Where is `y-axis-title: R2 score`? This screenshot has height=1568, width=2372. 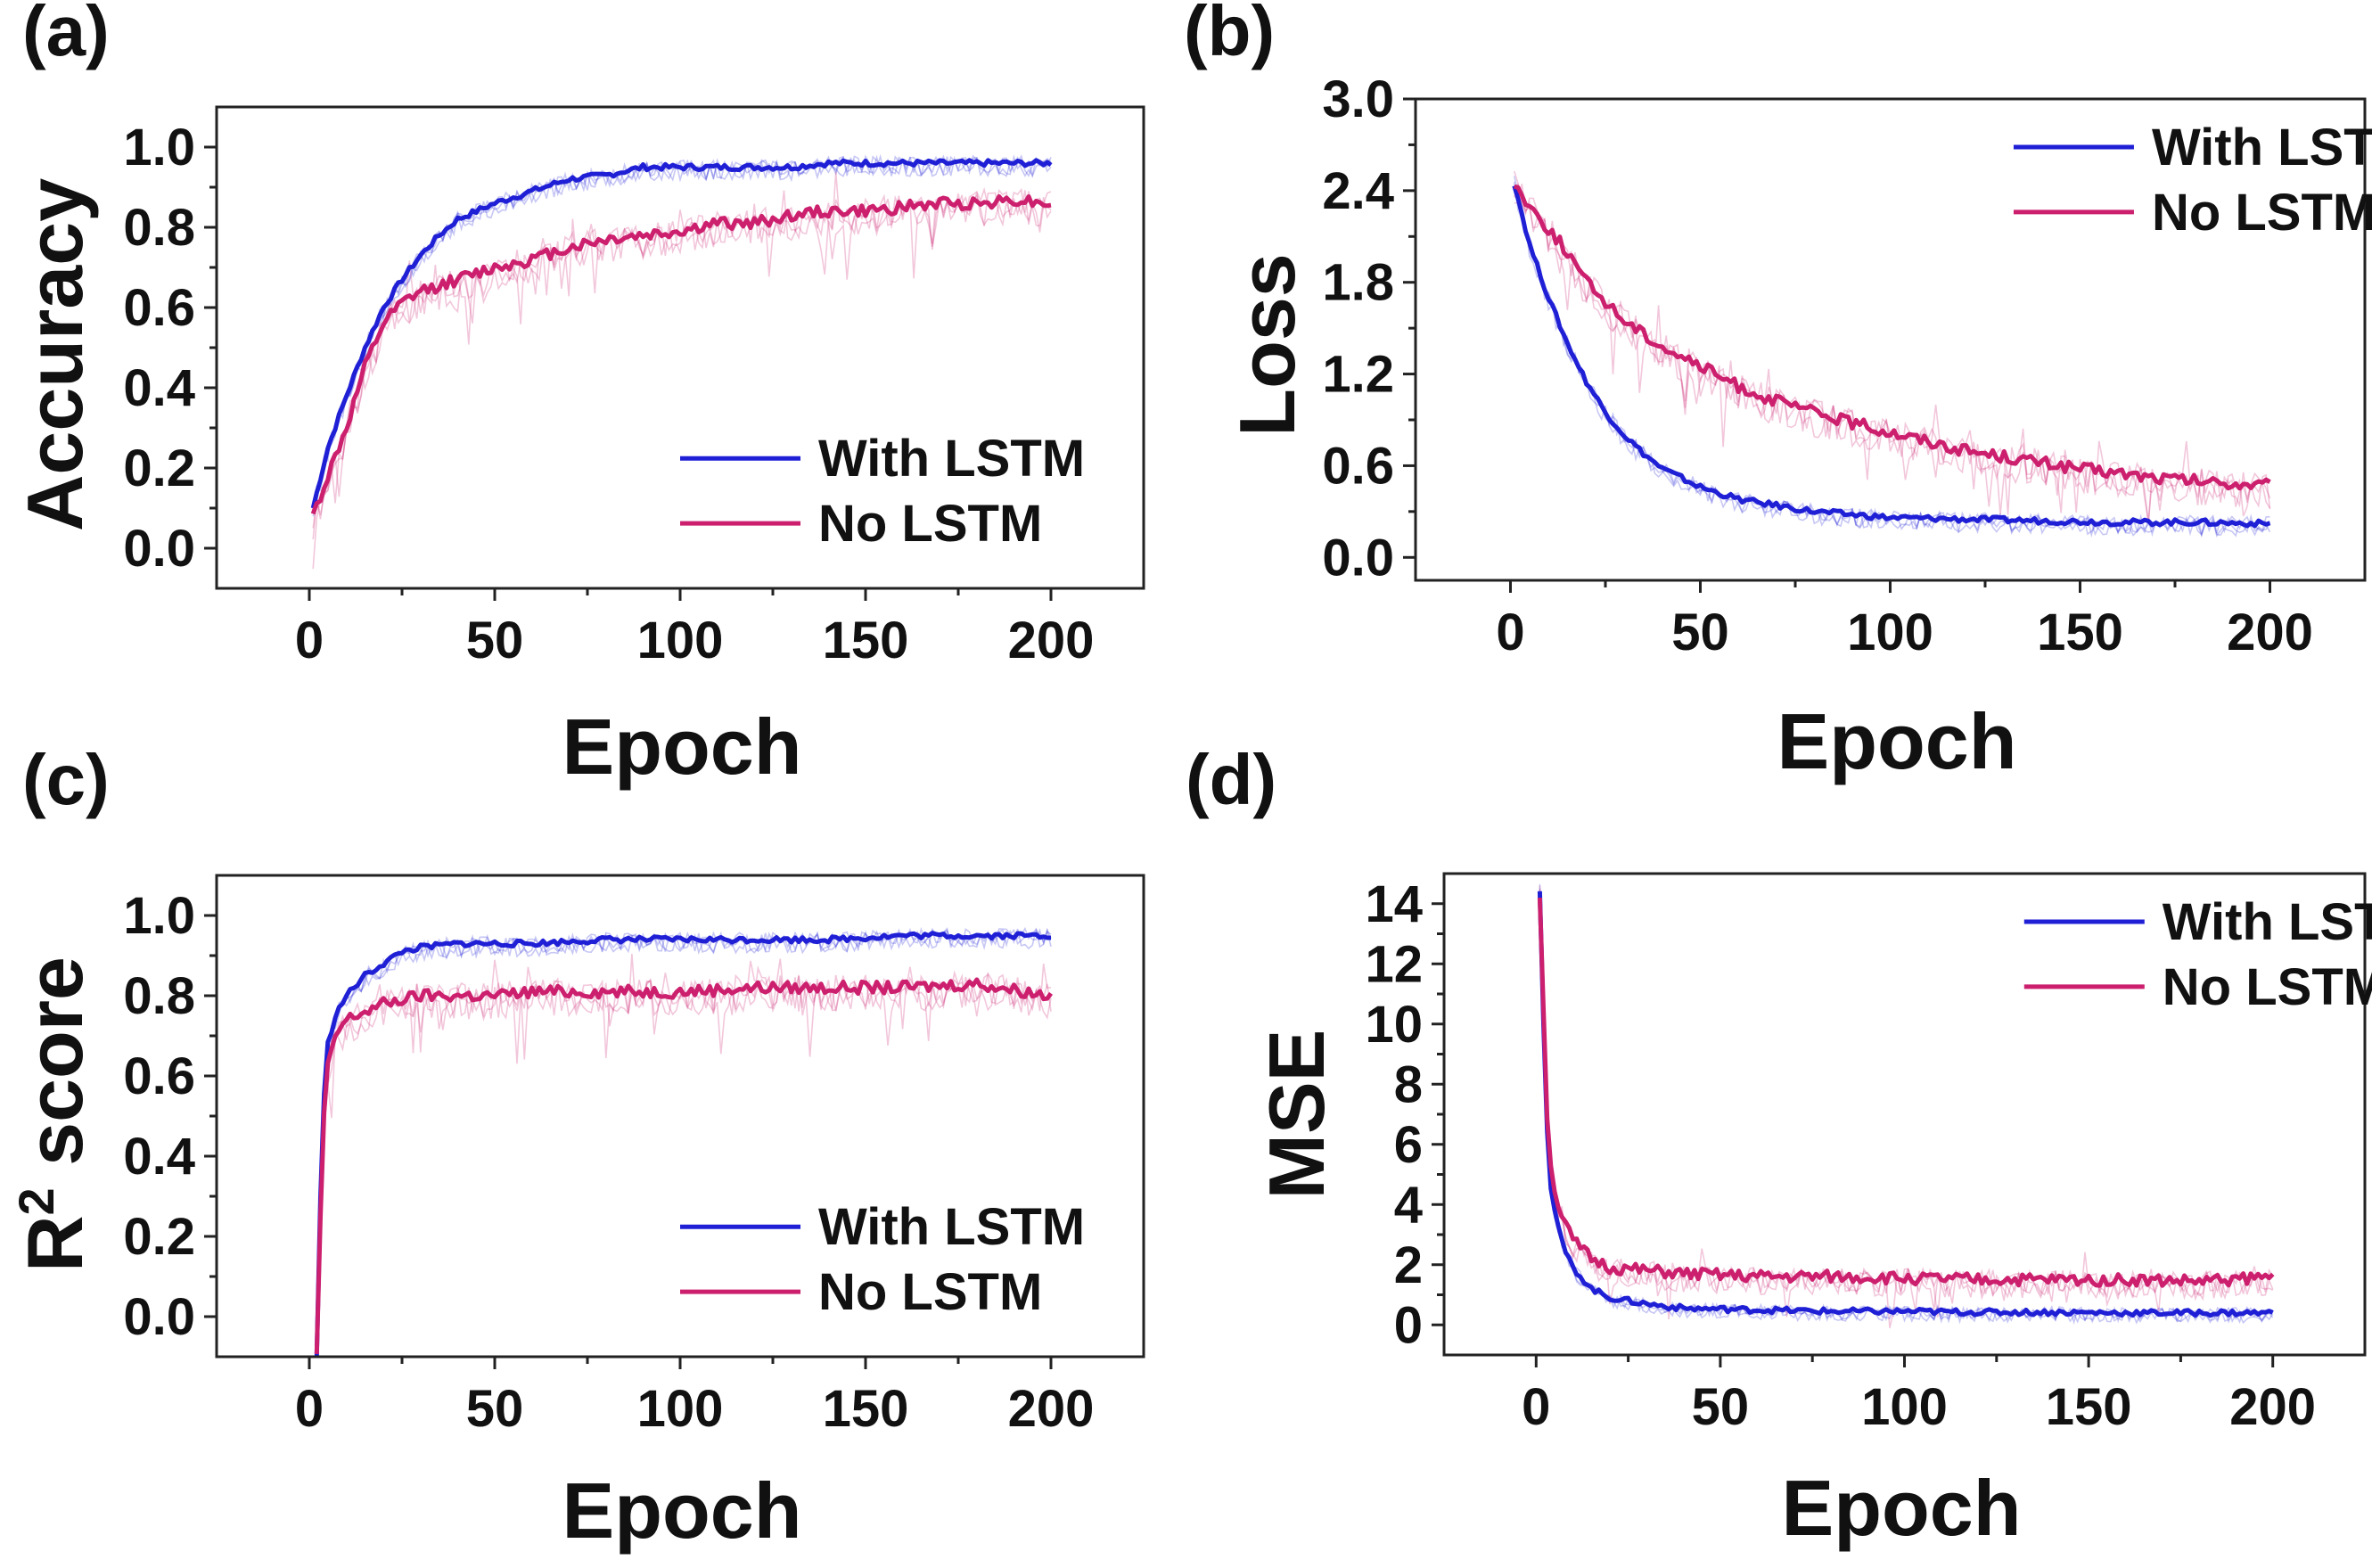
y-axis-title: R2 score is located at coordinates (53, 1114).